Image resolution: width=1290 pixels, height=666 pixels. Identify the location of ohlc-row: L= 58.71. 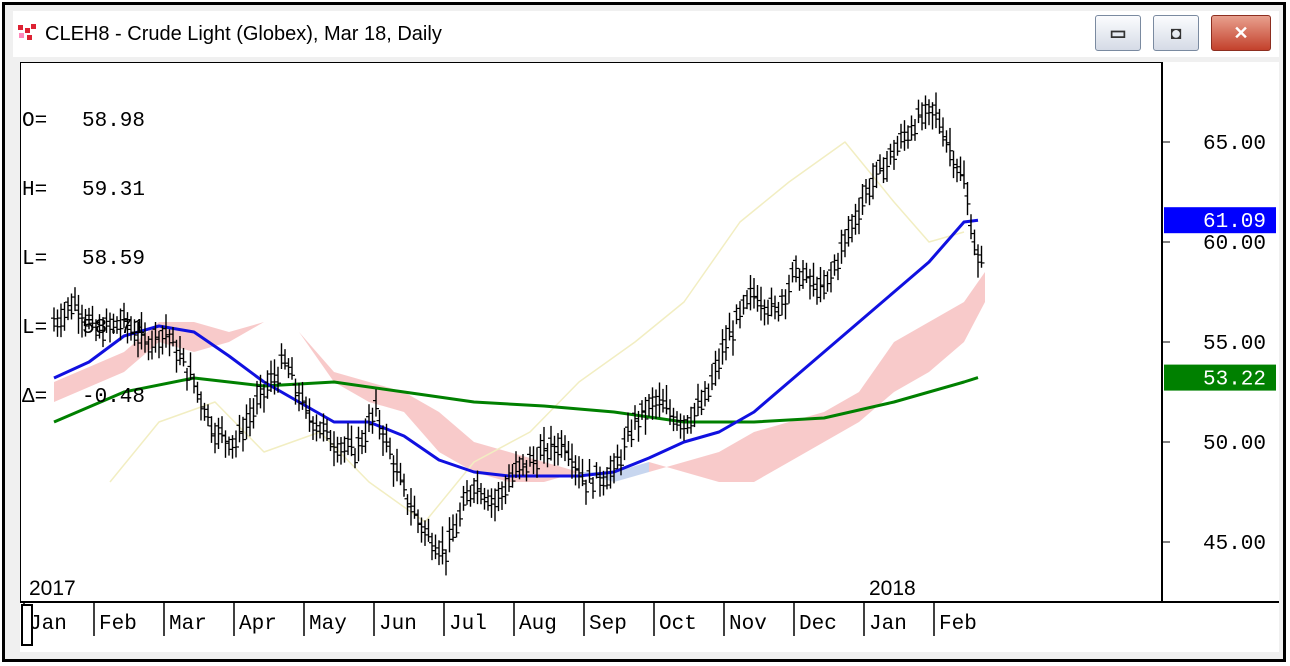
(83, 328).